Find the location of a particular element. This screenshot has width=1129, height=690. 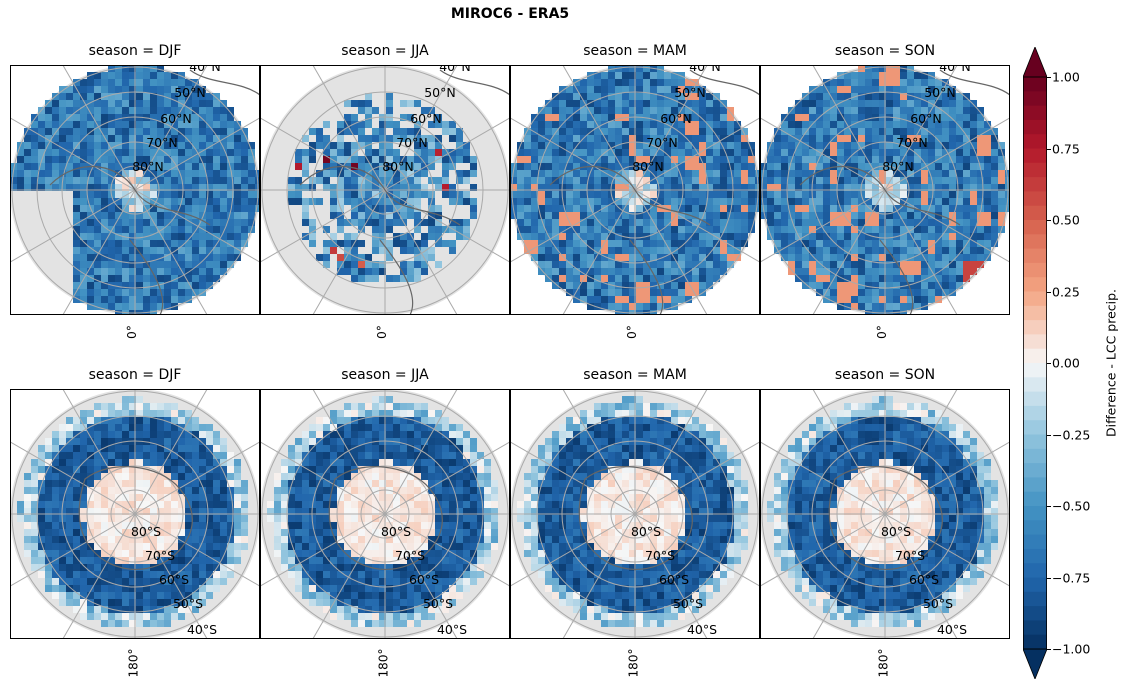

colorbar-tick-label: 1.00 is located at coordinates (1066, 77).